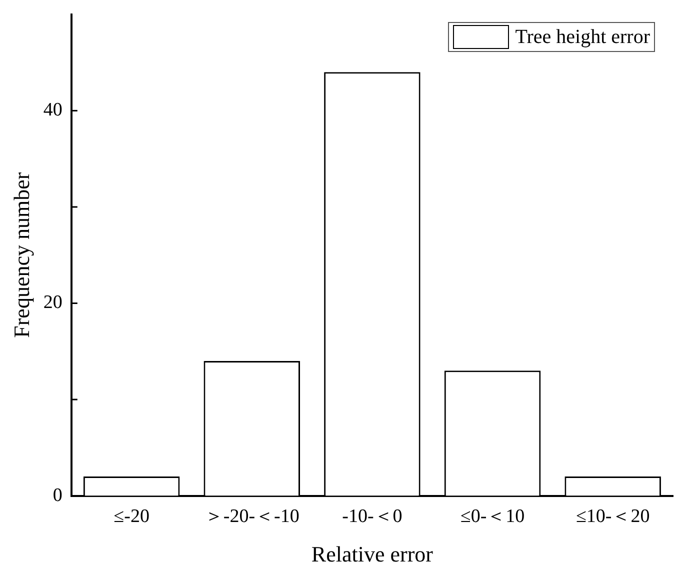 The image size is (675, 577). Describe the element at coordinates (52, 303) in the screenshot. I see `y-tick-label: 20` at that location.